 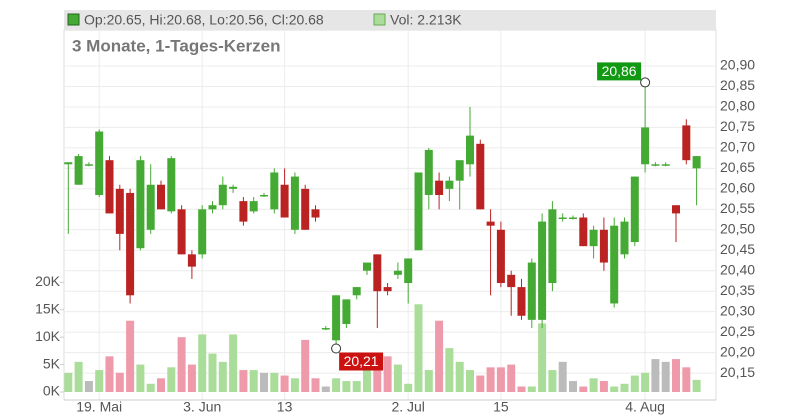 I want to click on y-tick-label: 20,70, so click(x=737, y=147).